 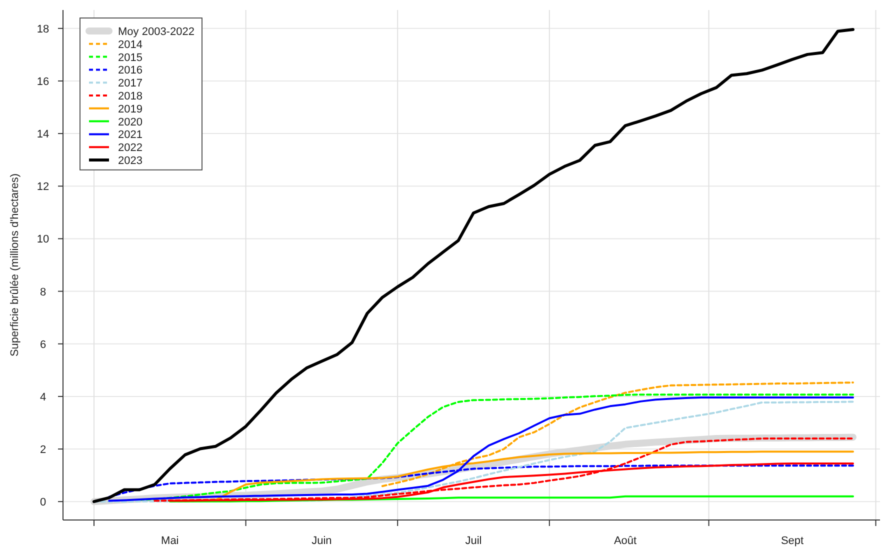 What do you see at coordinates (43, 29) in the screenshot?
I see `y-tick-label: 18` at bounding box center [43, 29].